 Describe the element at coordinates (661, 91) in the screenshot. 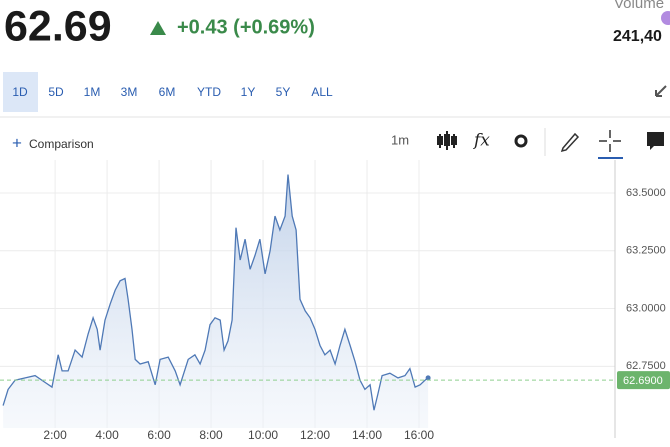

I see `expand-icon` at that location.